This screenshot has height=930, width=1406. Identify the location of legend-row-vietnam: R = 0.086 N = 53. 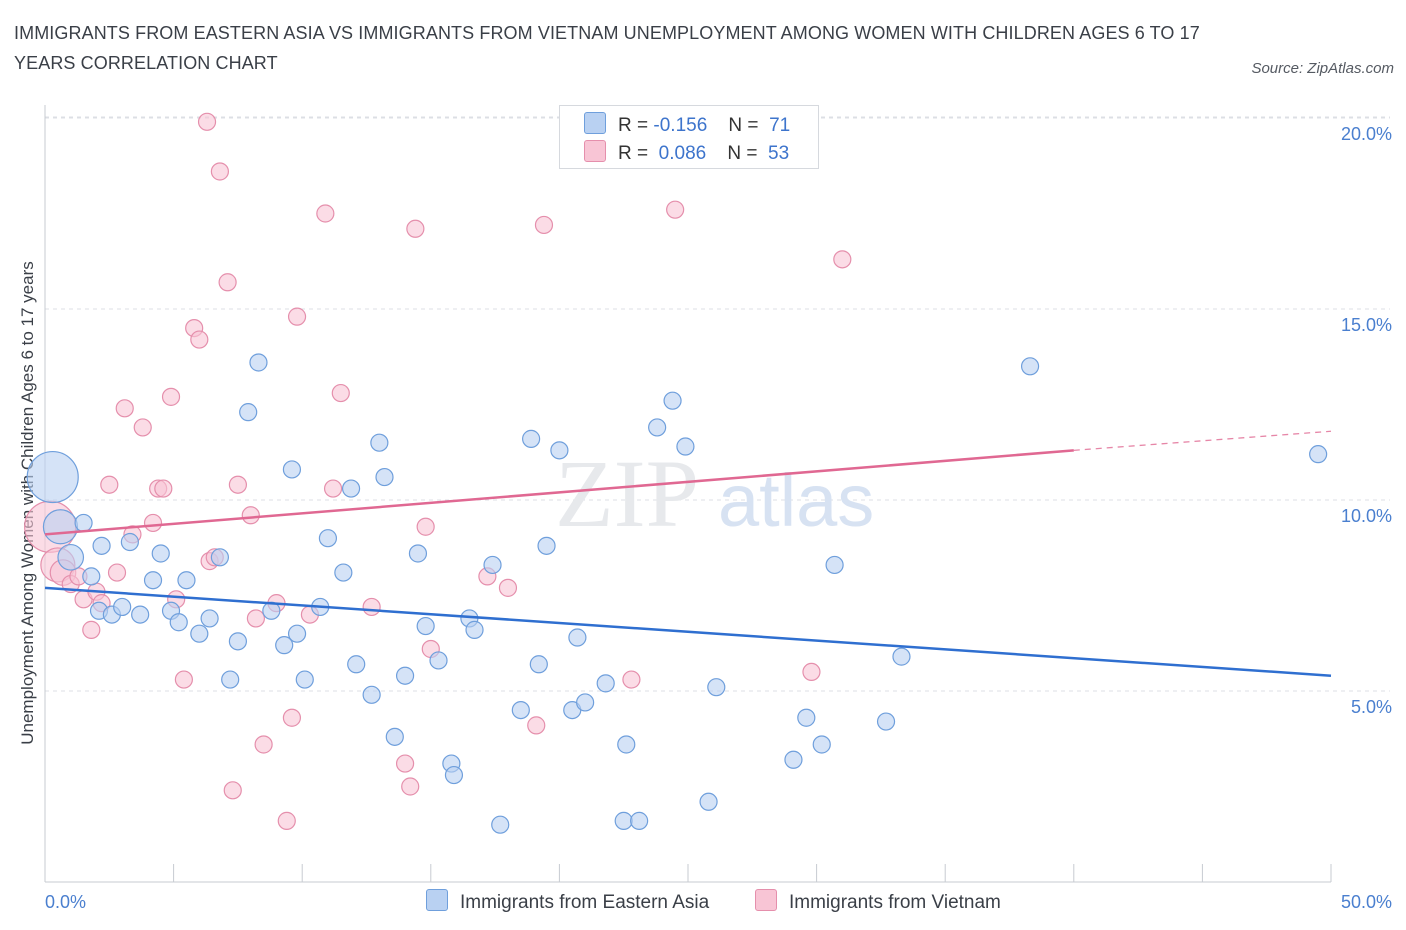
(686, 153).